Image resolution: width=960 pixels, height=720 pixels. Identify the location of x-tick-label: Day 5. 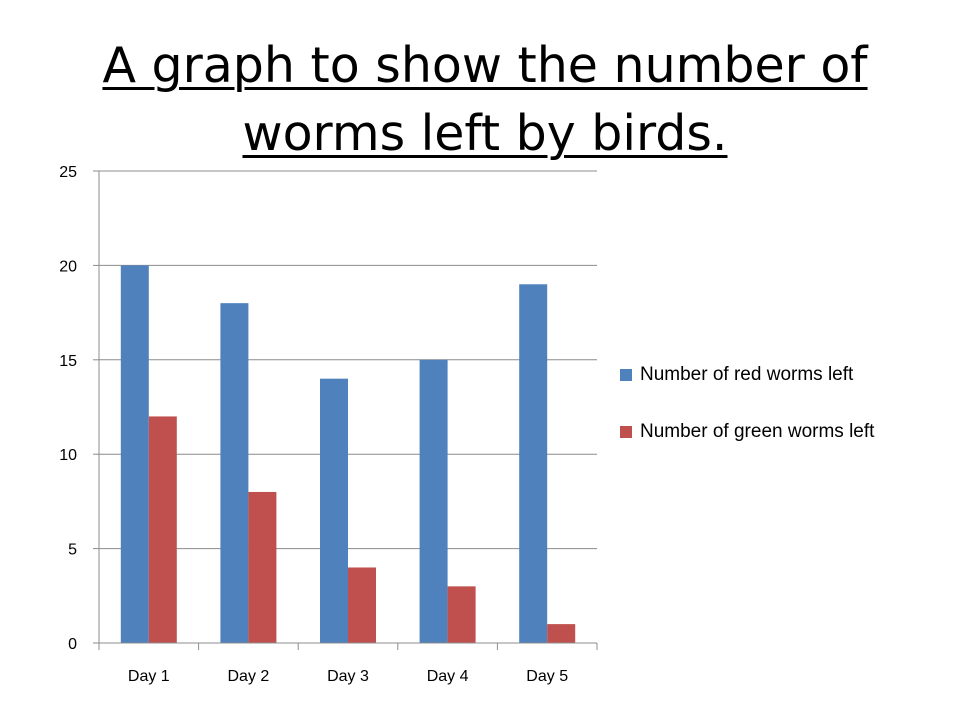
(547, 676).